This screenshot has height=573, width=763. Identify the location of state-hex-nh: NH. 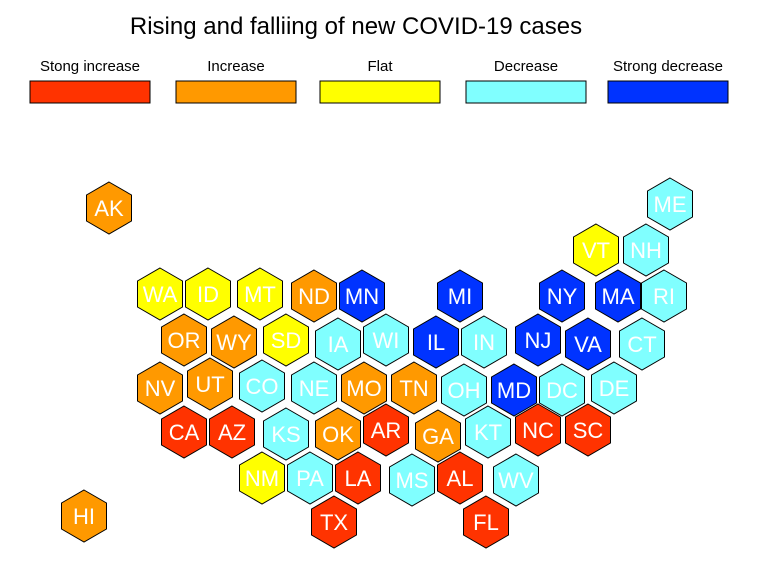
(646, 250).